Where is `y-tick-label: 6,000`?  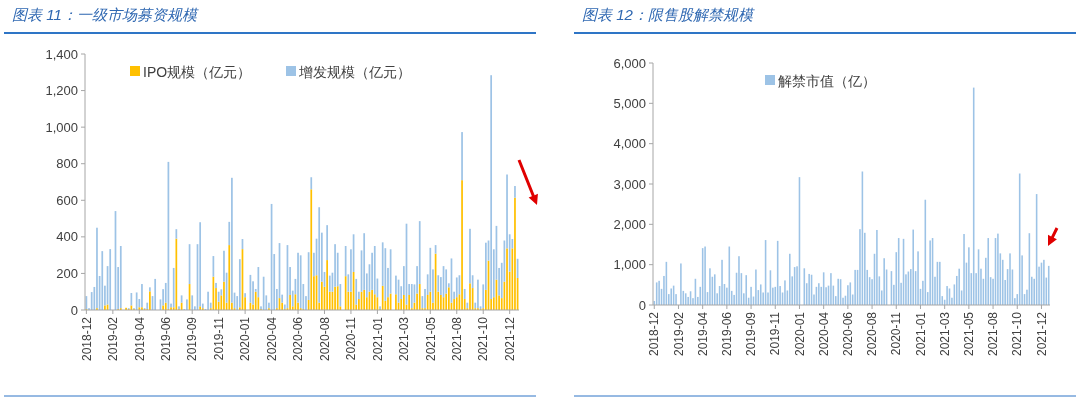 y-tick-label: 6,000 is located at coordinates (629, 63).